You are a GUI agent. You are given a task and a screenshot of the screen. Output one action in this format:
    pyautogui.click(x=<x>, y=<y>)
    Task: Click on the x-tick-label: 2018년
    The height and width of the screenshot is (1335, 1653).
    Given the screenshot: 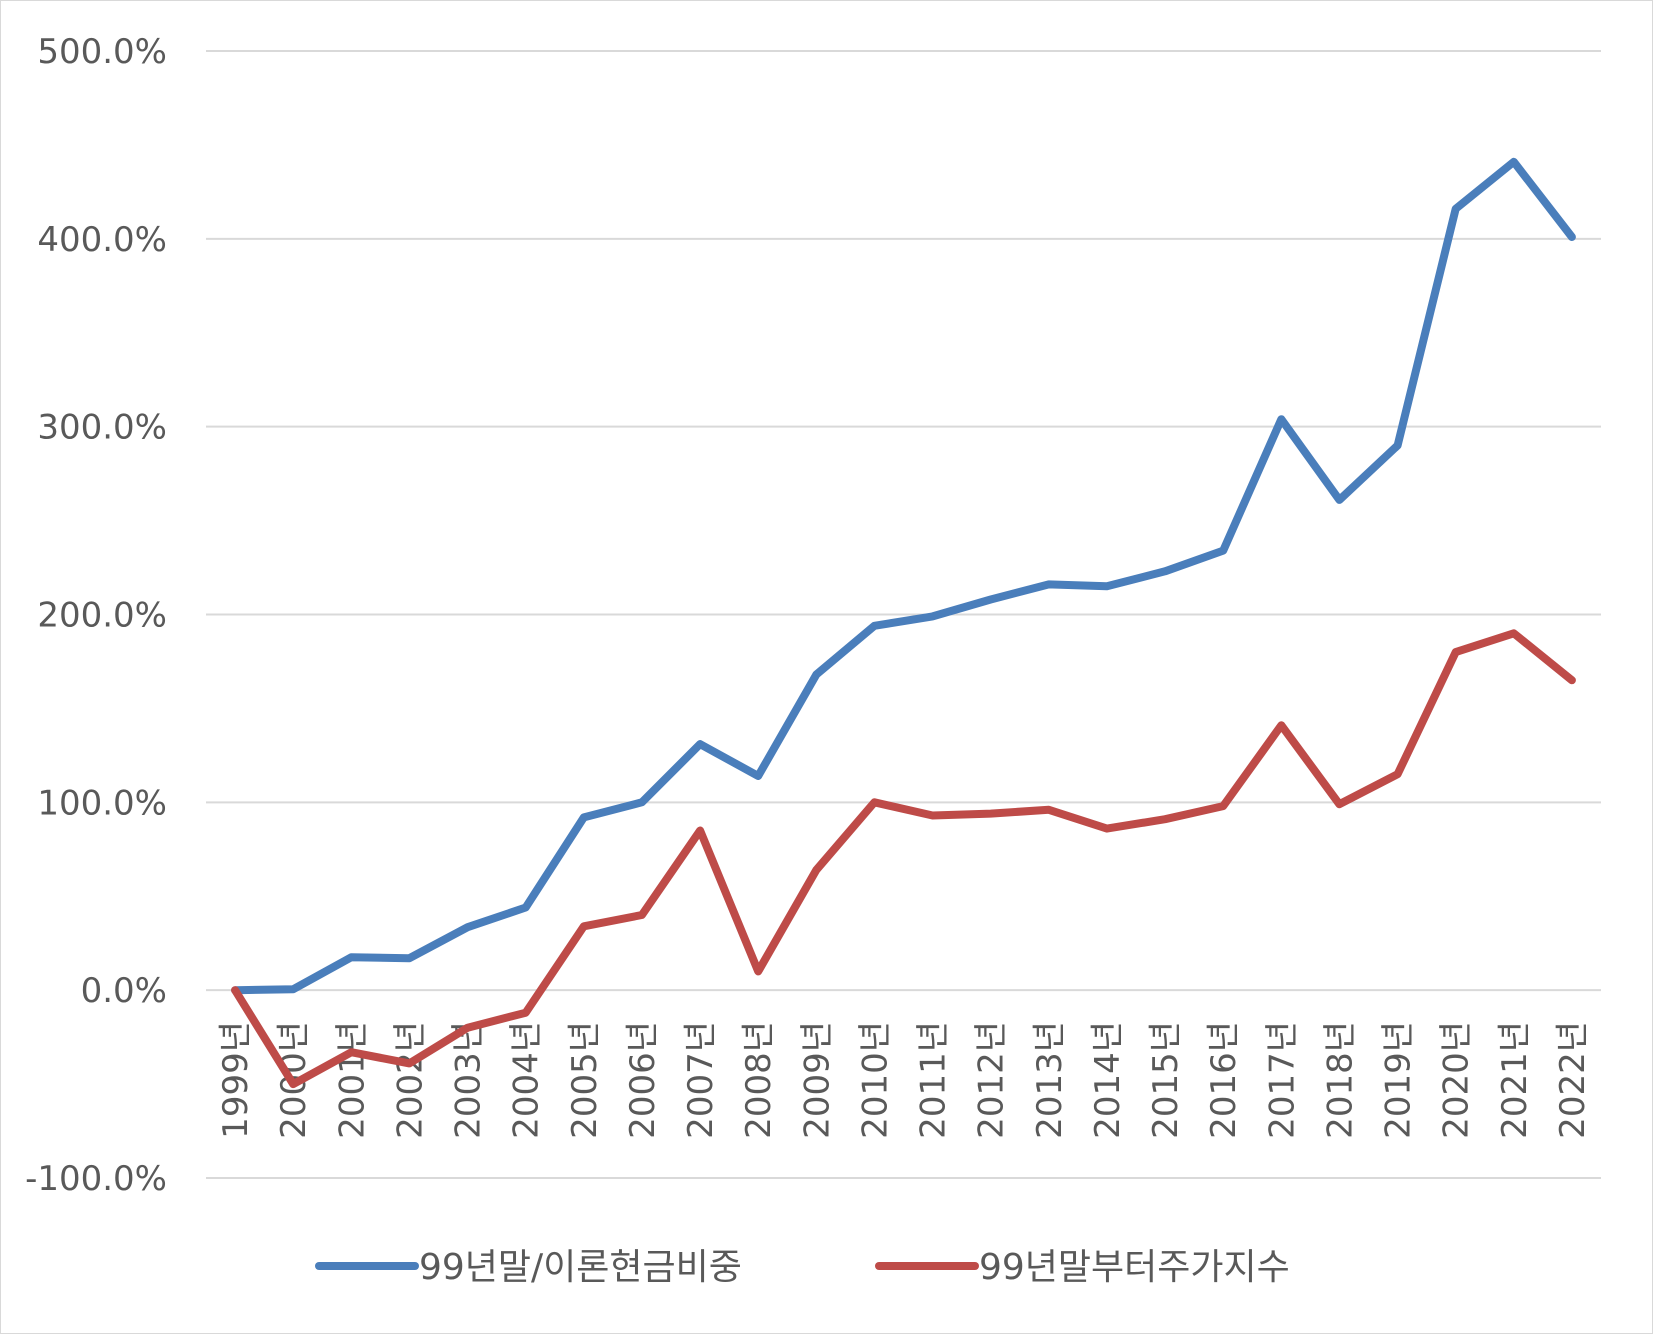 What is the action you would take?
    pyautogui.click(x=1340, y=1080)
    